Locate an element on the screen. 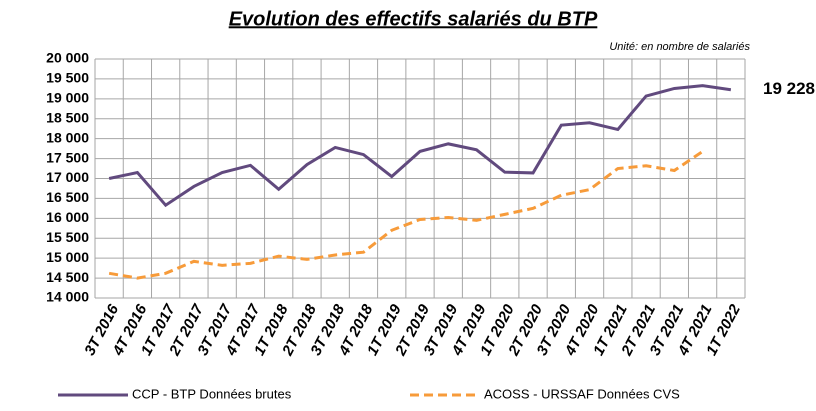  y-tick-label: 18 000 is located at coordinates (67, 137).